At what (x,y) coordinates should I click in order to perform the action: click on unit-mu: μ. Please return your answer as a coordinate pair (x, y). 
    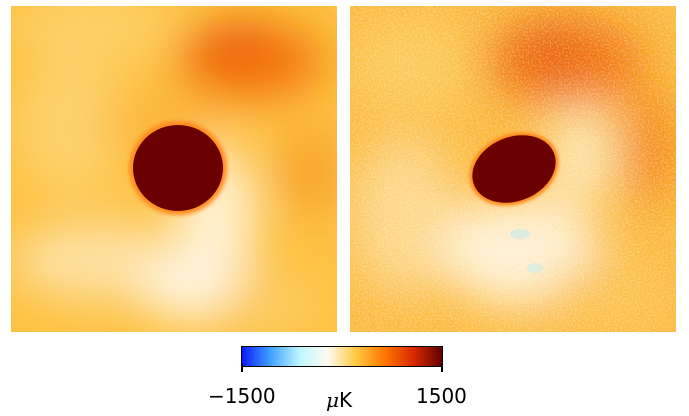
    Looking at the image, I should click on (332, 400).